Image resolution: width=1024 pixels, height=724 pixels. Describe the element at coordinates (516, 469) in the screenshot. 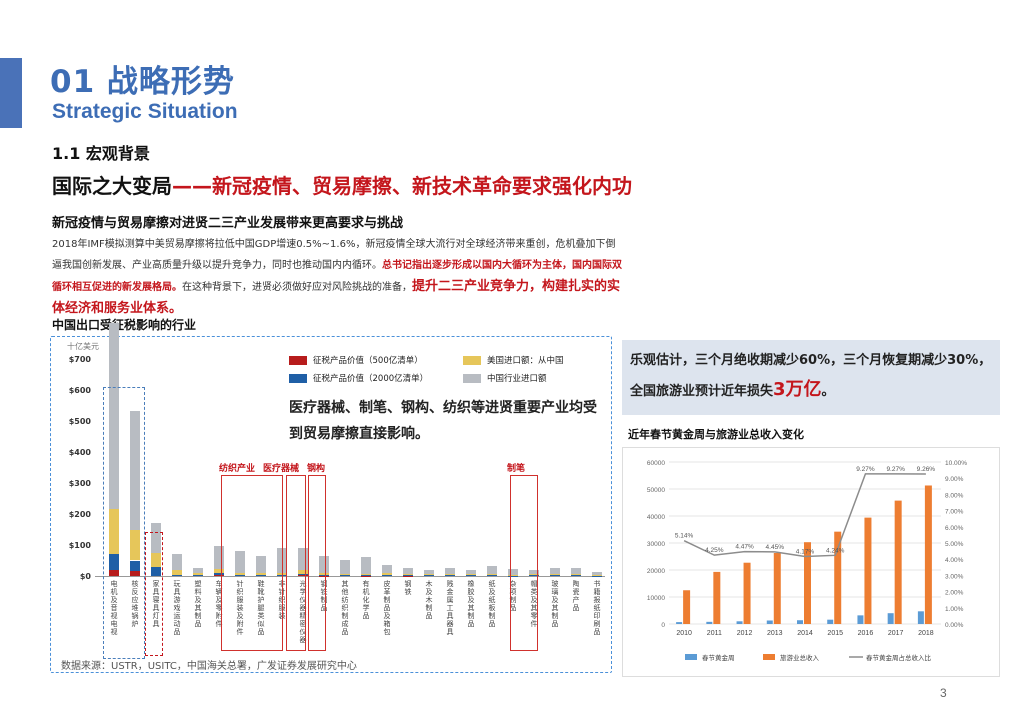

I see `highlight-label-pen: 制笔` at that location.